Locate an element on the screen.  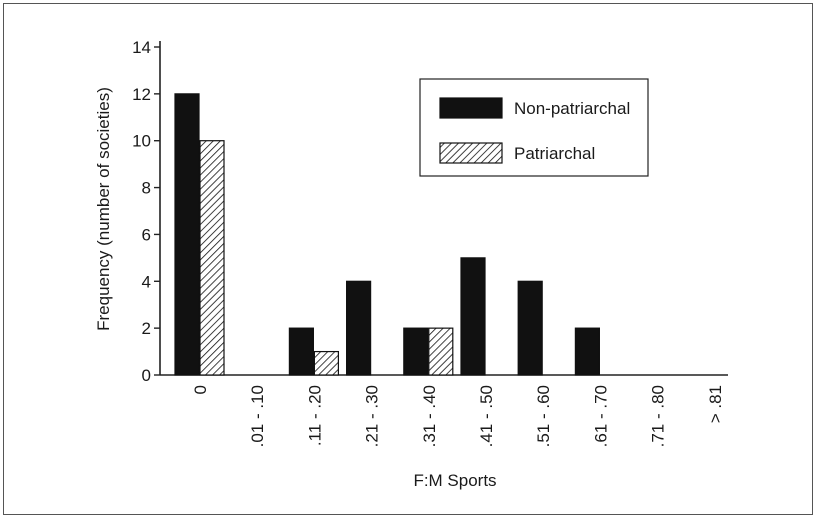
x-tick-label: .61 - .70 is located at coordinates (600, 416).